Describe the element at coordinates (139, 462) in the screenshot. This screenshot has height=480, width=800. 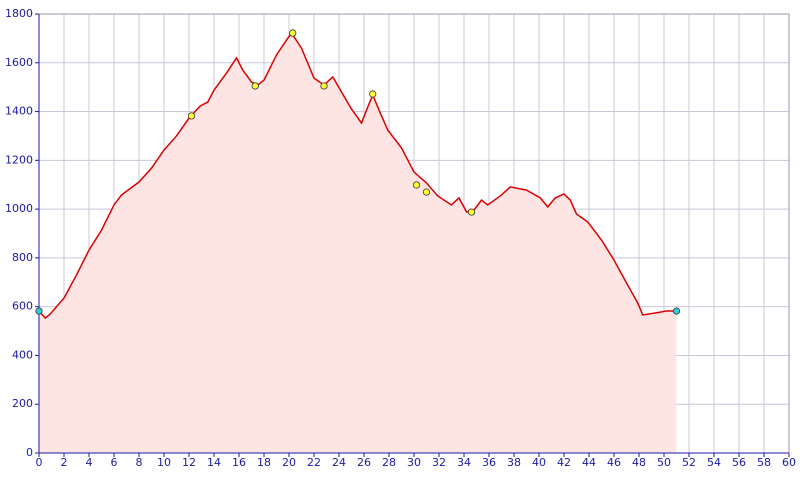
I see `x-tick-label: 8` at that location.